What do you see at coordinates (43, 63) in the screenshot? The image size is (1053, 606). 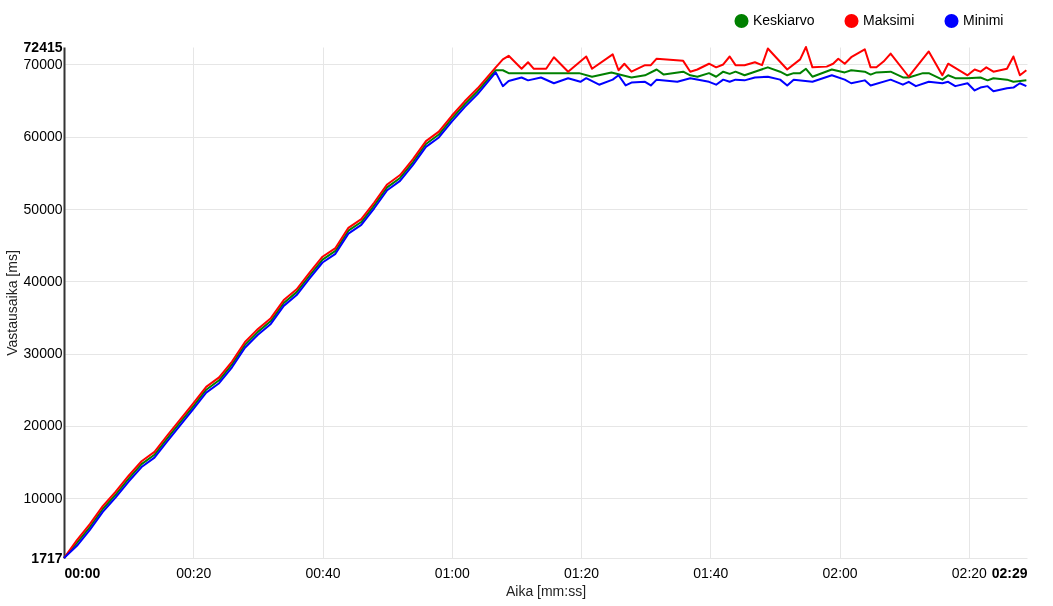 I see `y-tick-label: 70000` at bounding box center [43, 63].